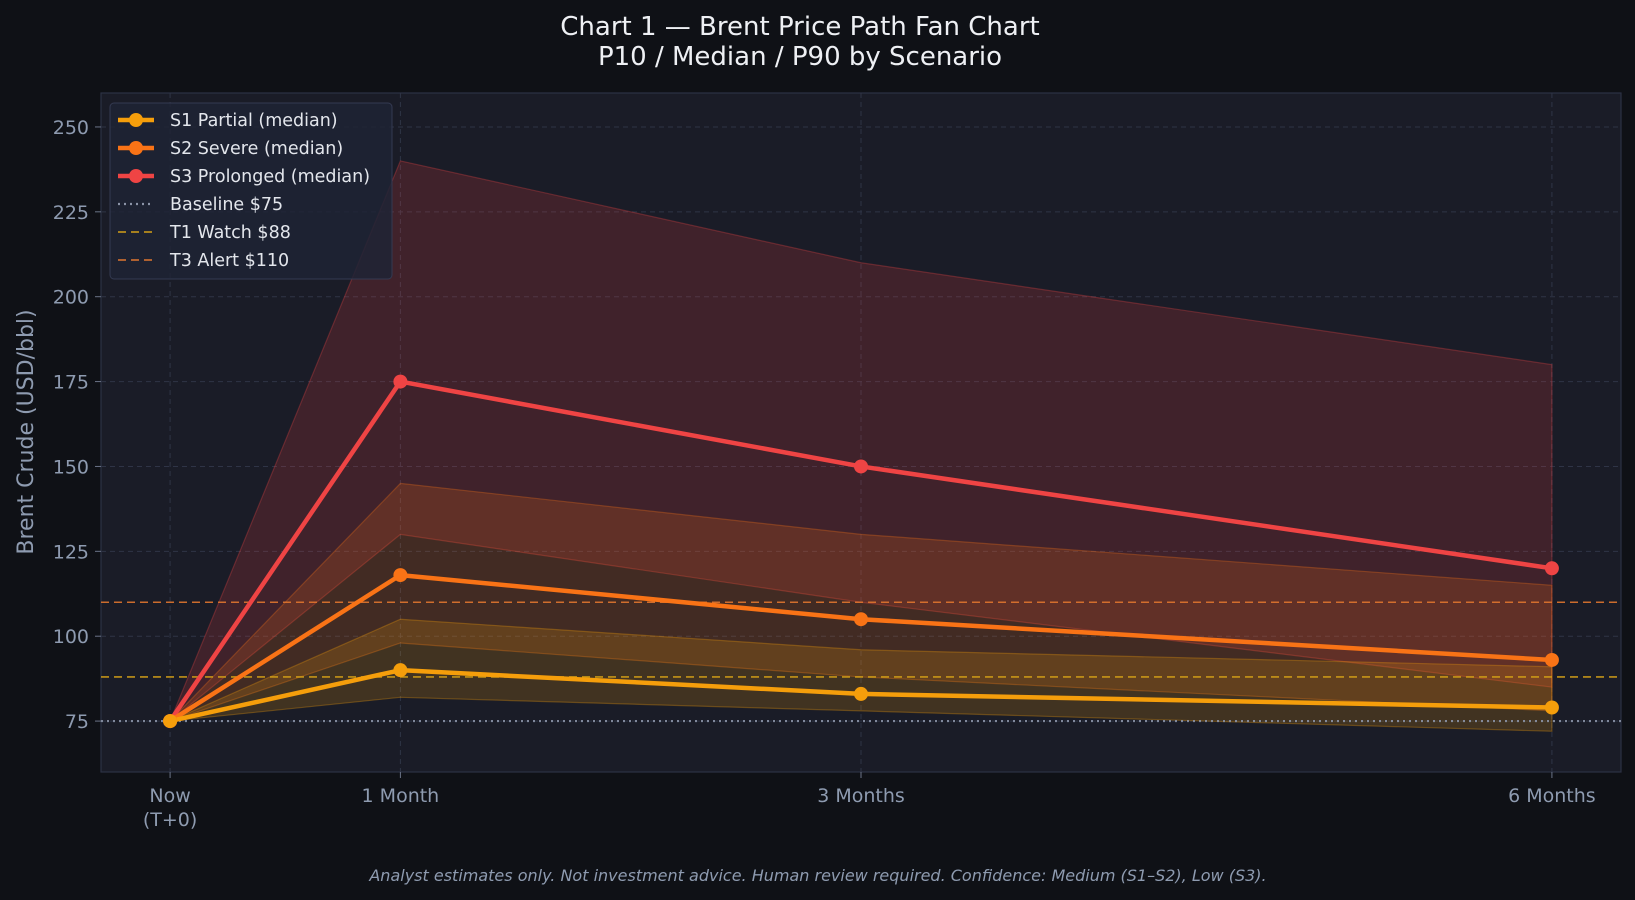 Image resolution: width=1635 pixels, height=900 pixels. Describe the element at coordinates (230, 233) in the screenshot. I see `legend-label: T1 Watch $88` at that location.